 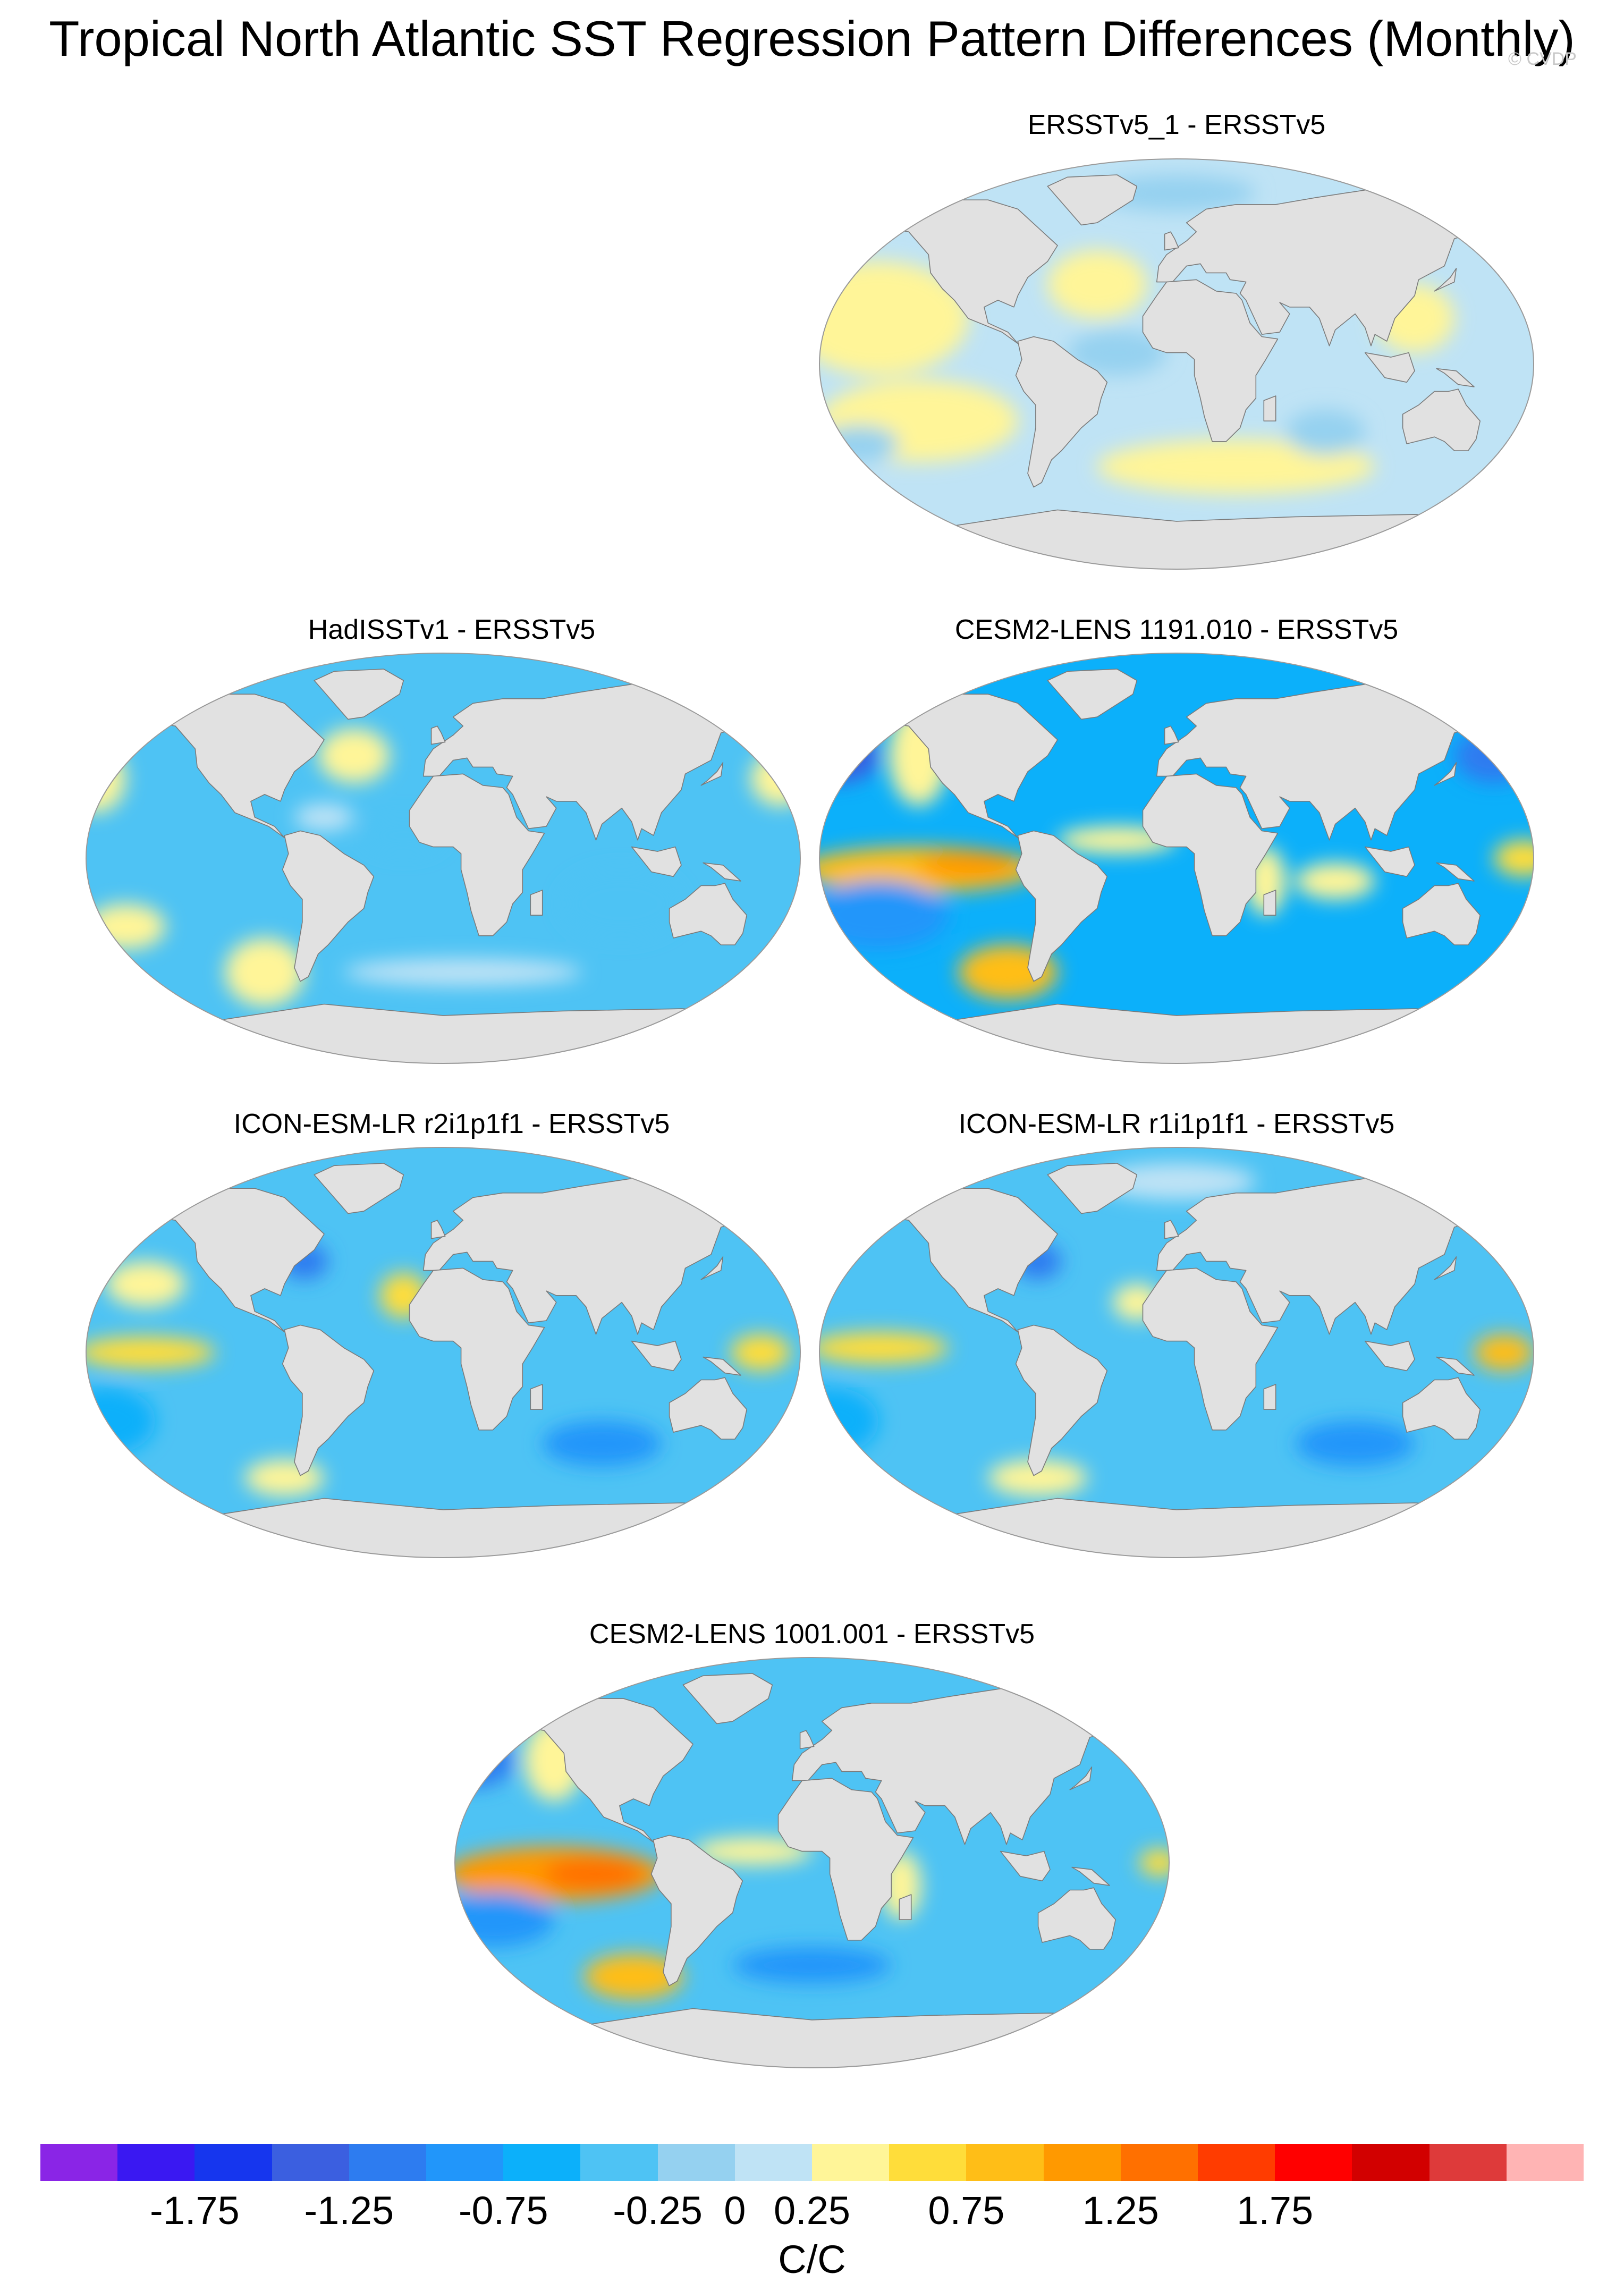 I want to click on landmass-uk, so click(x=1171, y=735).